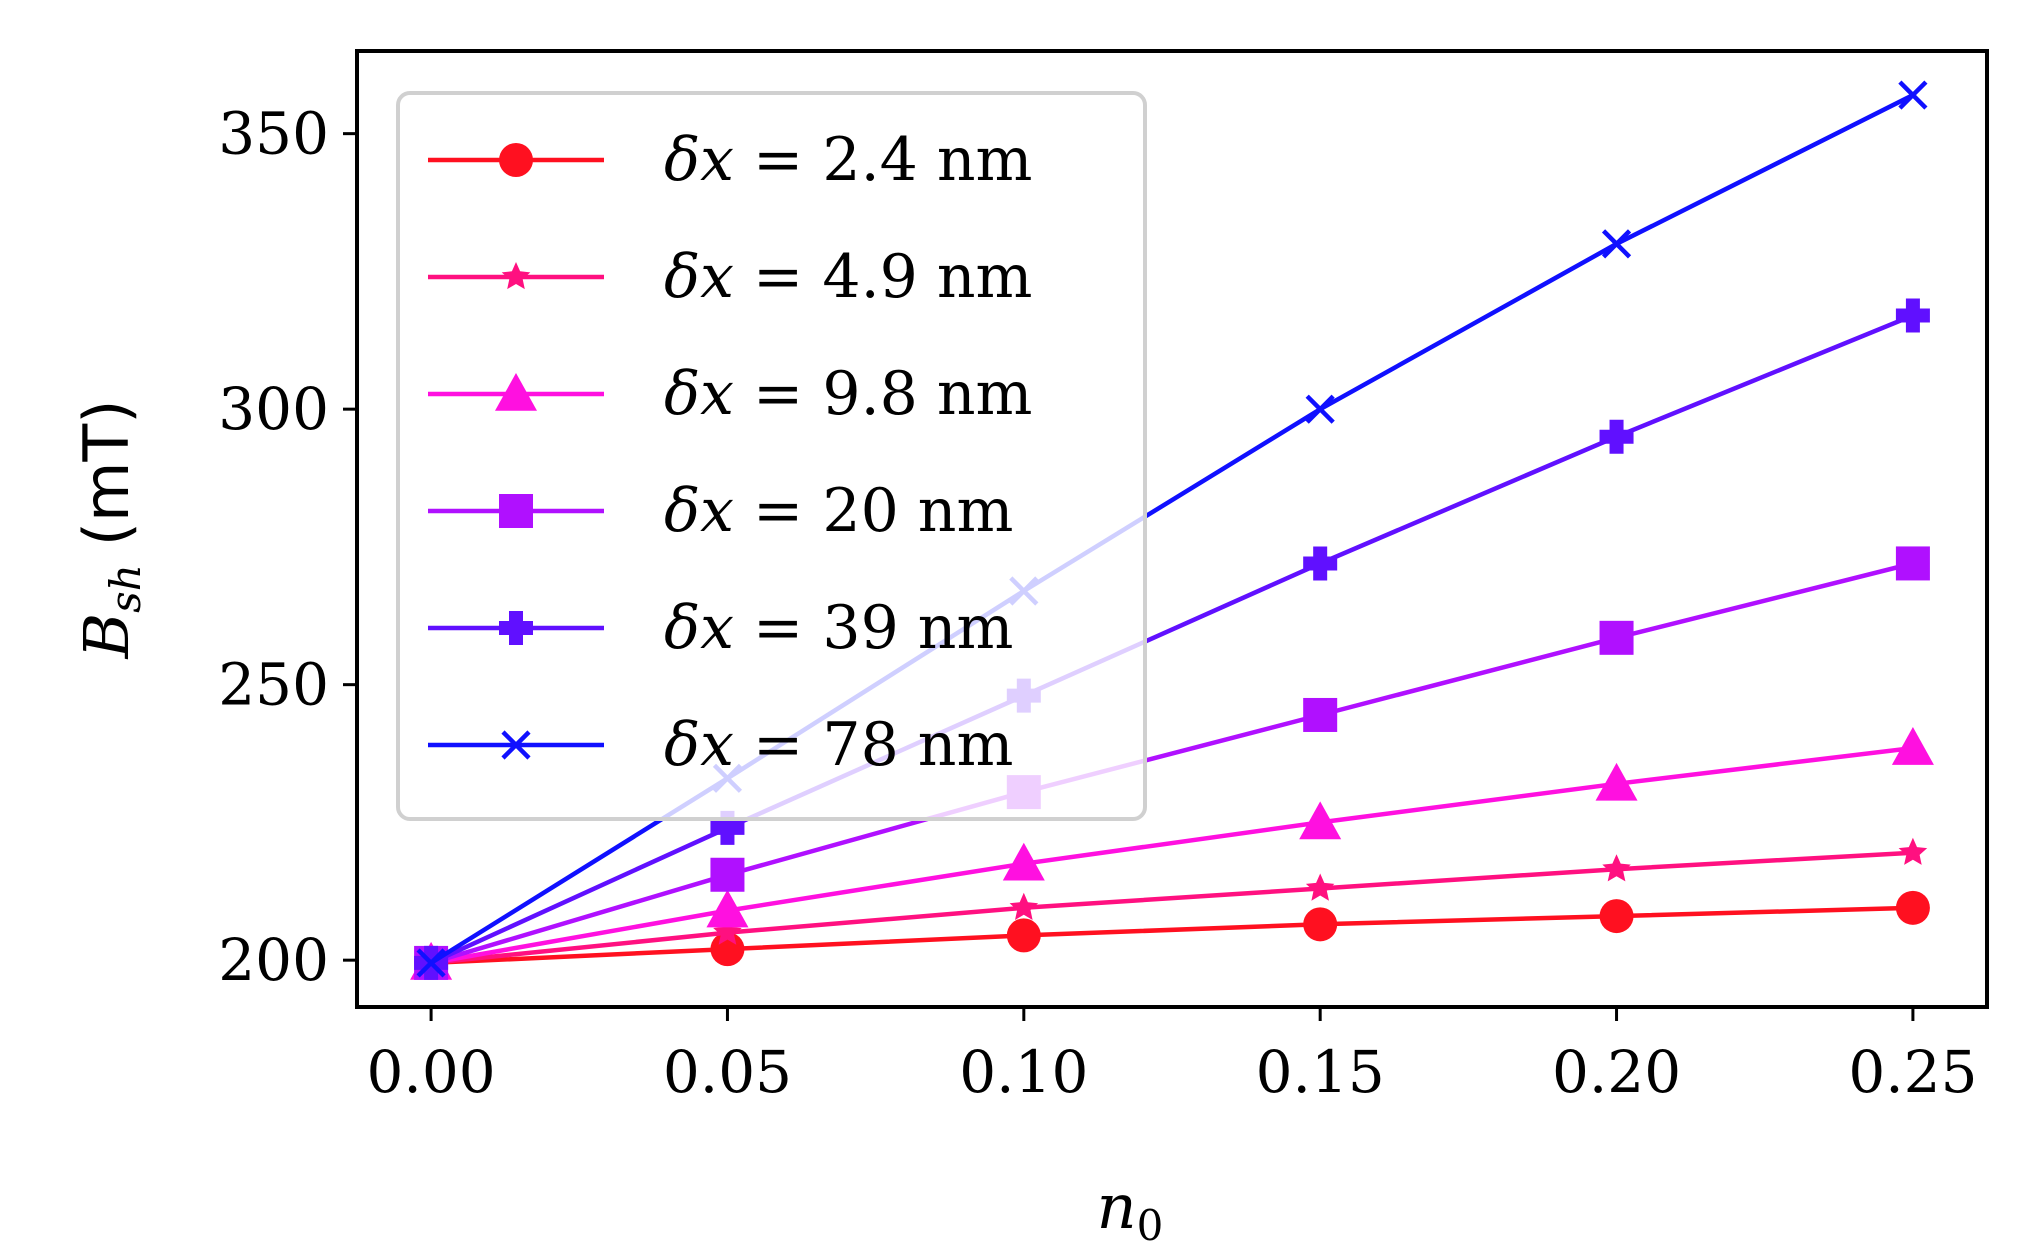 The image size is (2025, 1251). Describe the element at coordinates (1130, 1210) in the screenshot. I see `x-axis-label: n0` at that location.